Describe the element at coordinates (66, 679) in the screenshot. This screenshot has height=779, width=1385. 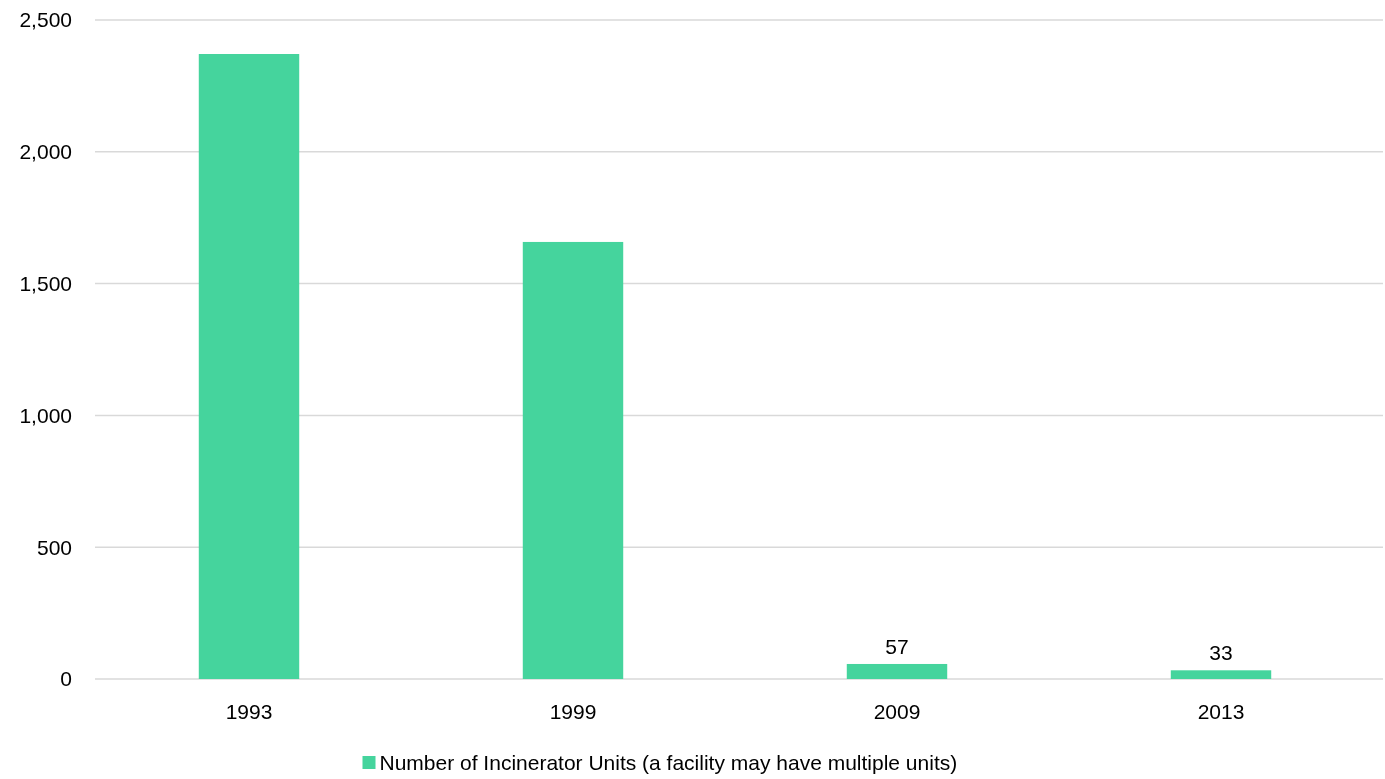
I see `y-tick-label: 0` at that location.